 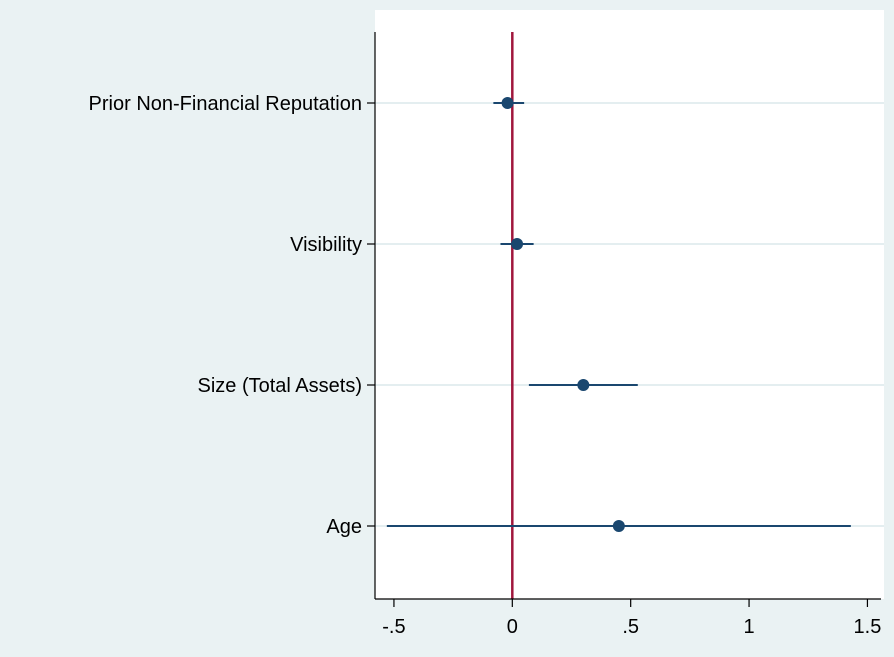 What do you see at coordinates (326, 245) in the screenshot?
I see `category-label: Visibility` at bounding box center [326, 245].